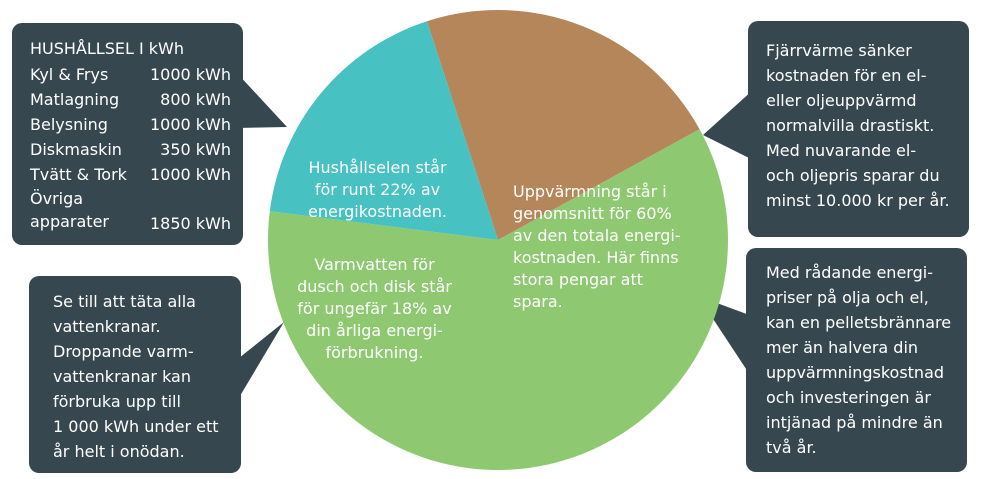 Image resolution: width=981 pixels, height=479 pixels. Describe the element at coordinates (190, 223) in the screenshot. I see `household-row-value: 1850 kWh` at that location.